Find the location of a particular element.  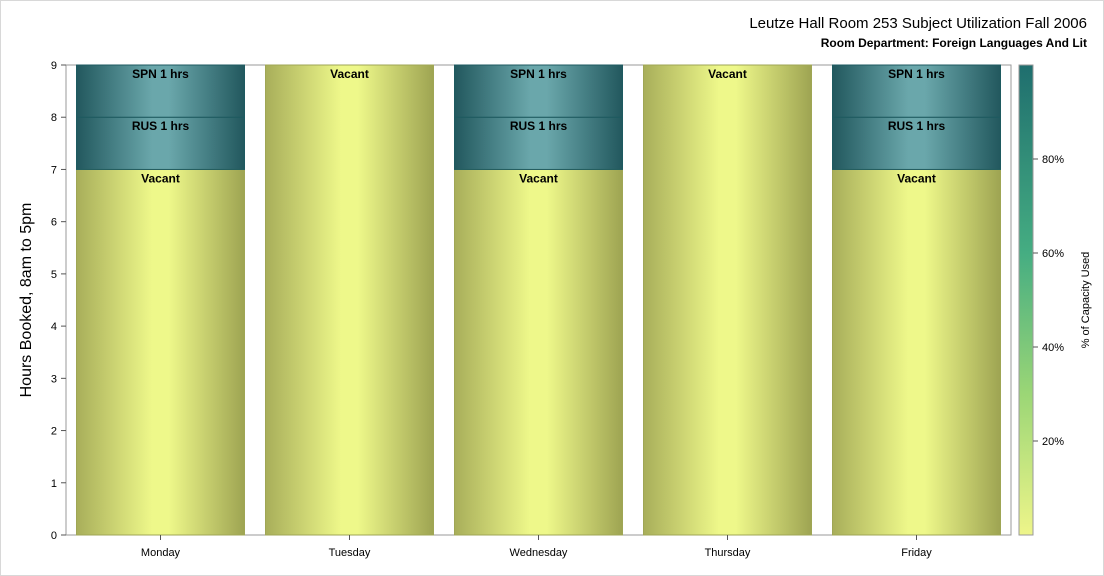

colorbar-label: % of Capacity Used is located at coordinates (1086, 300).